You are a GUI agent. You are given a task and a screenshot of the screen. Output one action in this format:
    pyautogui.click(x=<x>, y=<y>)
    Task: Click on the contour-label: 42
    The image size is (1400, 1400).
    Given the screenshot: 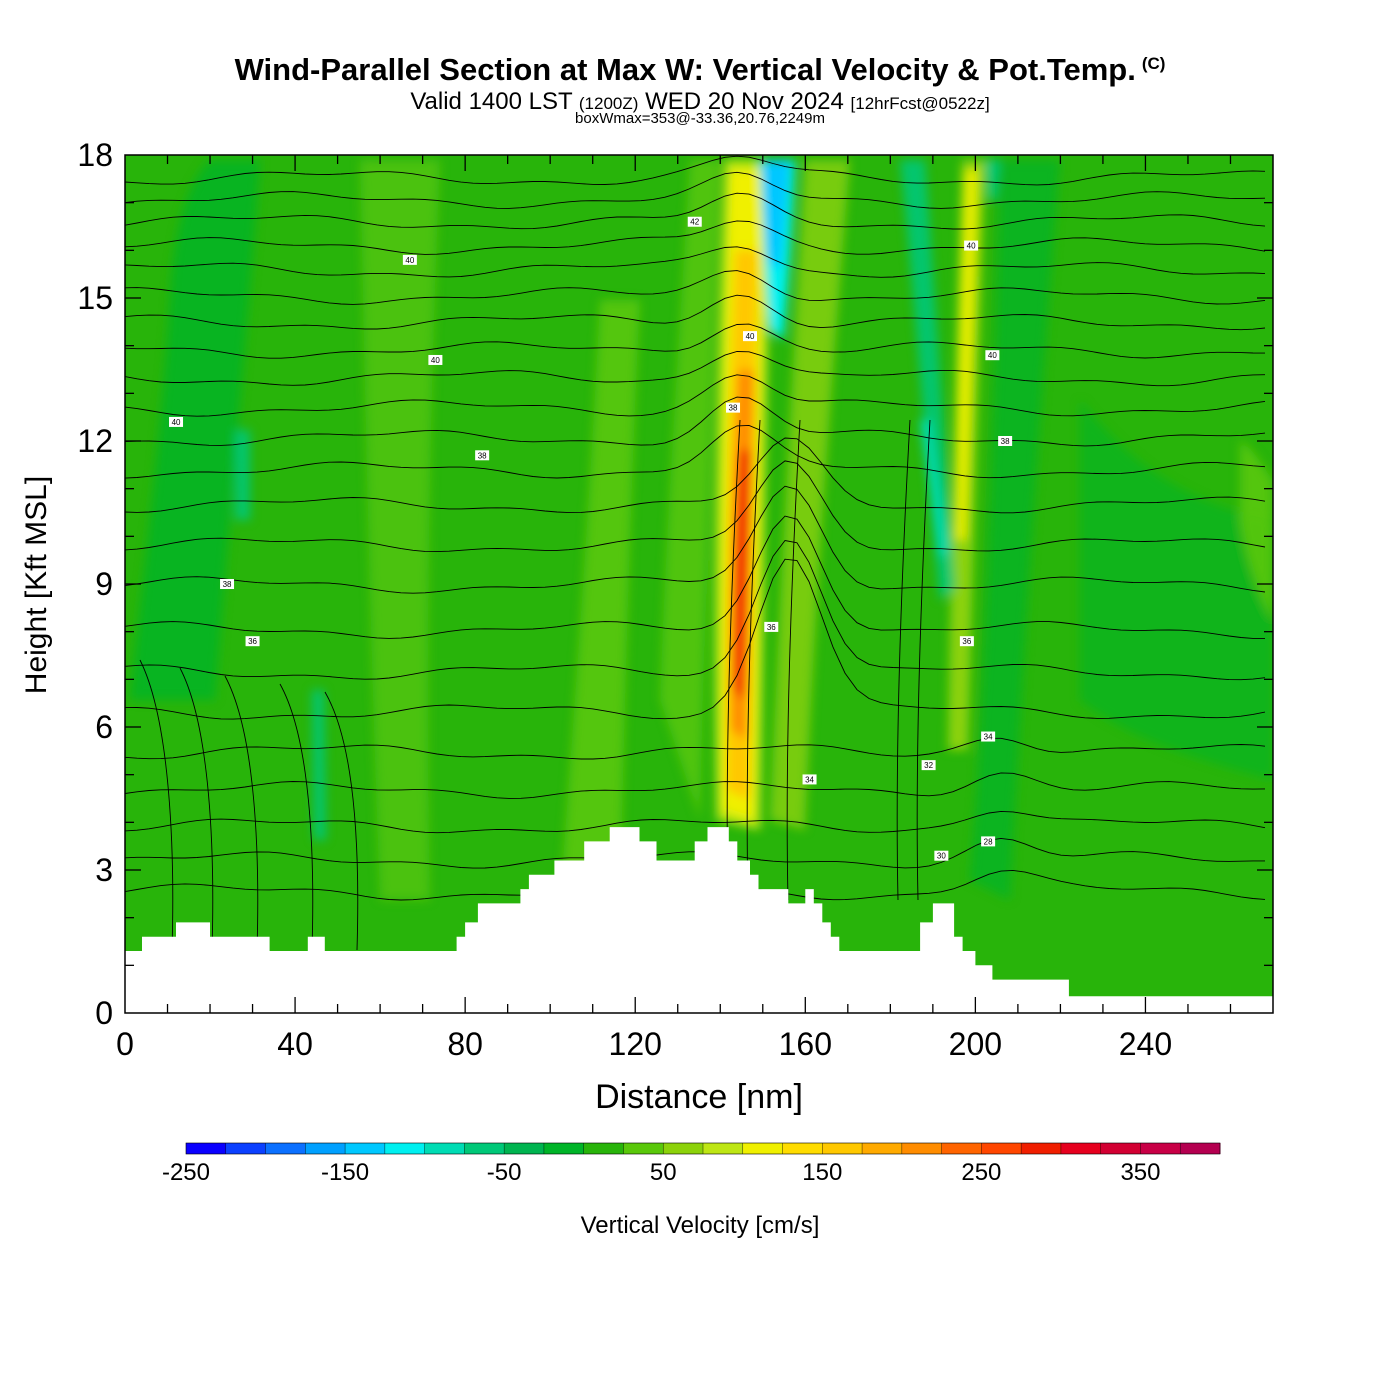 What is the action you would take?
    pyautogui.click(x=694, y=222)
    